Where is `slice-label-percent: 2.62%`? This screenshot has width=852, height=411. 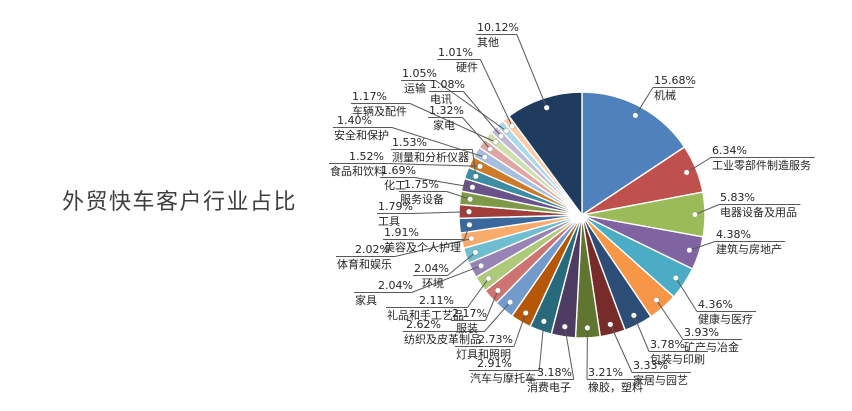 slice-label-percent: 2.62% is located at coordinates (423, 324).